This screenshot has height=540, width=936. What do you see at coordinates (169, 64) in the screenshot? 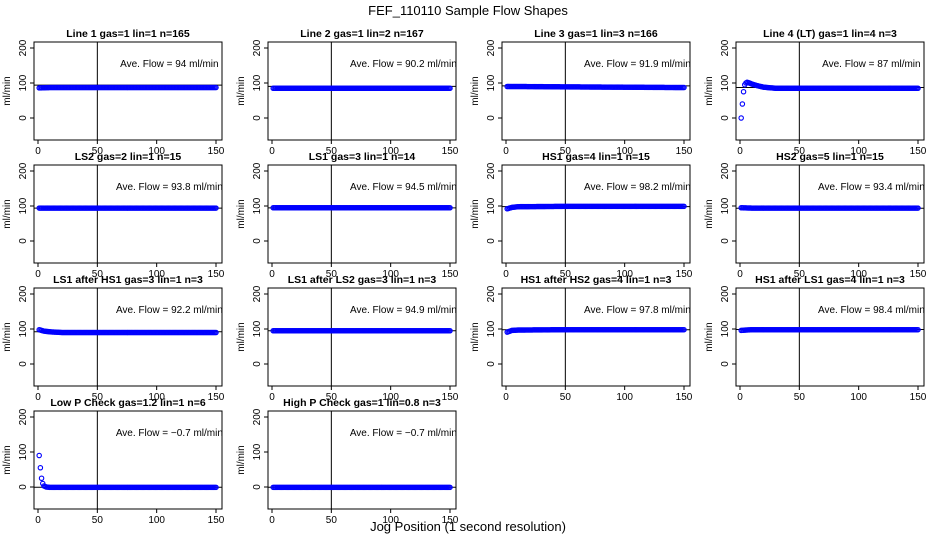
I see `average-flow-annotation: Ave. Flow = 94 ml/min` at bounding box center [169, 64].